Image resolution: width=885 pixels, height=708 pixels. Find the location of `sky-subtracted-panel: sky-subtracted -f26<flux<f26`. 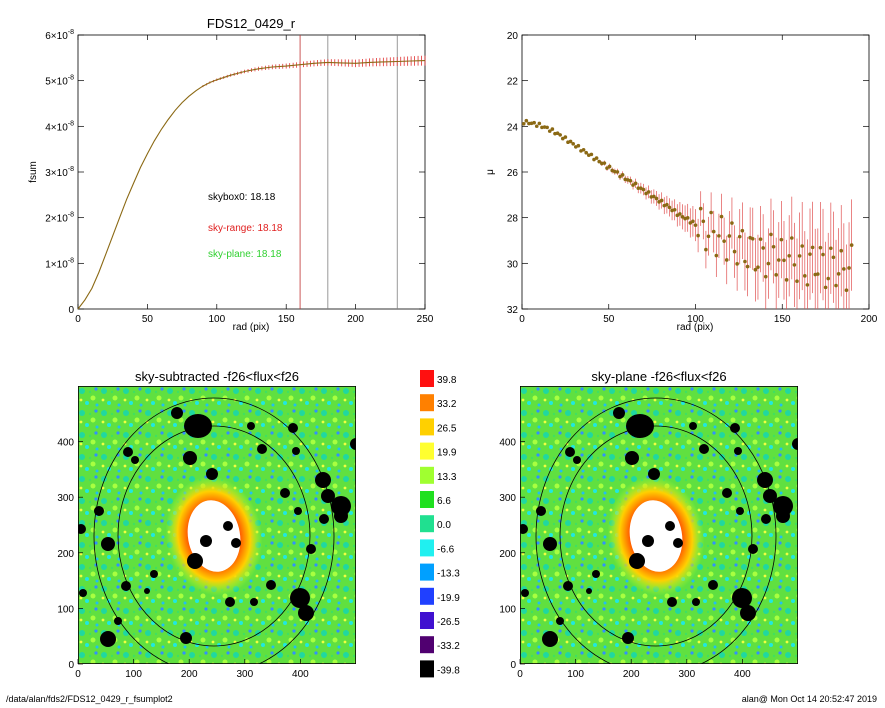

sky-subtracted-panel: sky-subtracted -f26<flux<f26 is located at coordinates (206, 524).